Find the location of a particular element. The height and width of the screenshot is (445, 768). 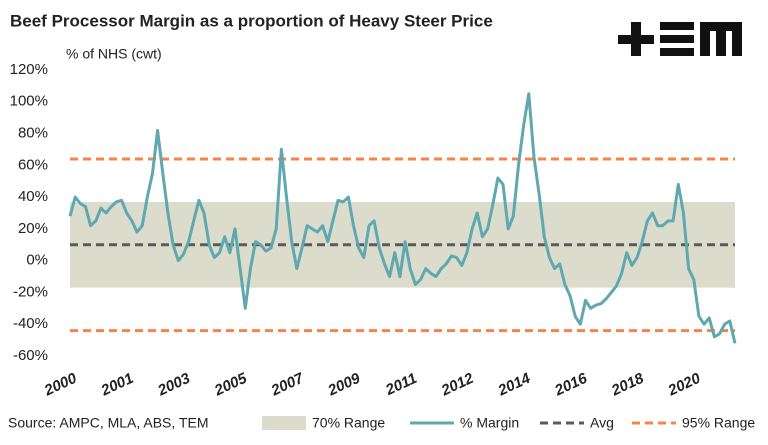

y-tick-label: 60% is located at coordinates (33, 164).